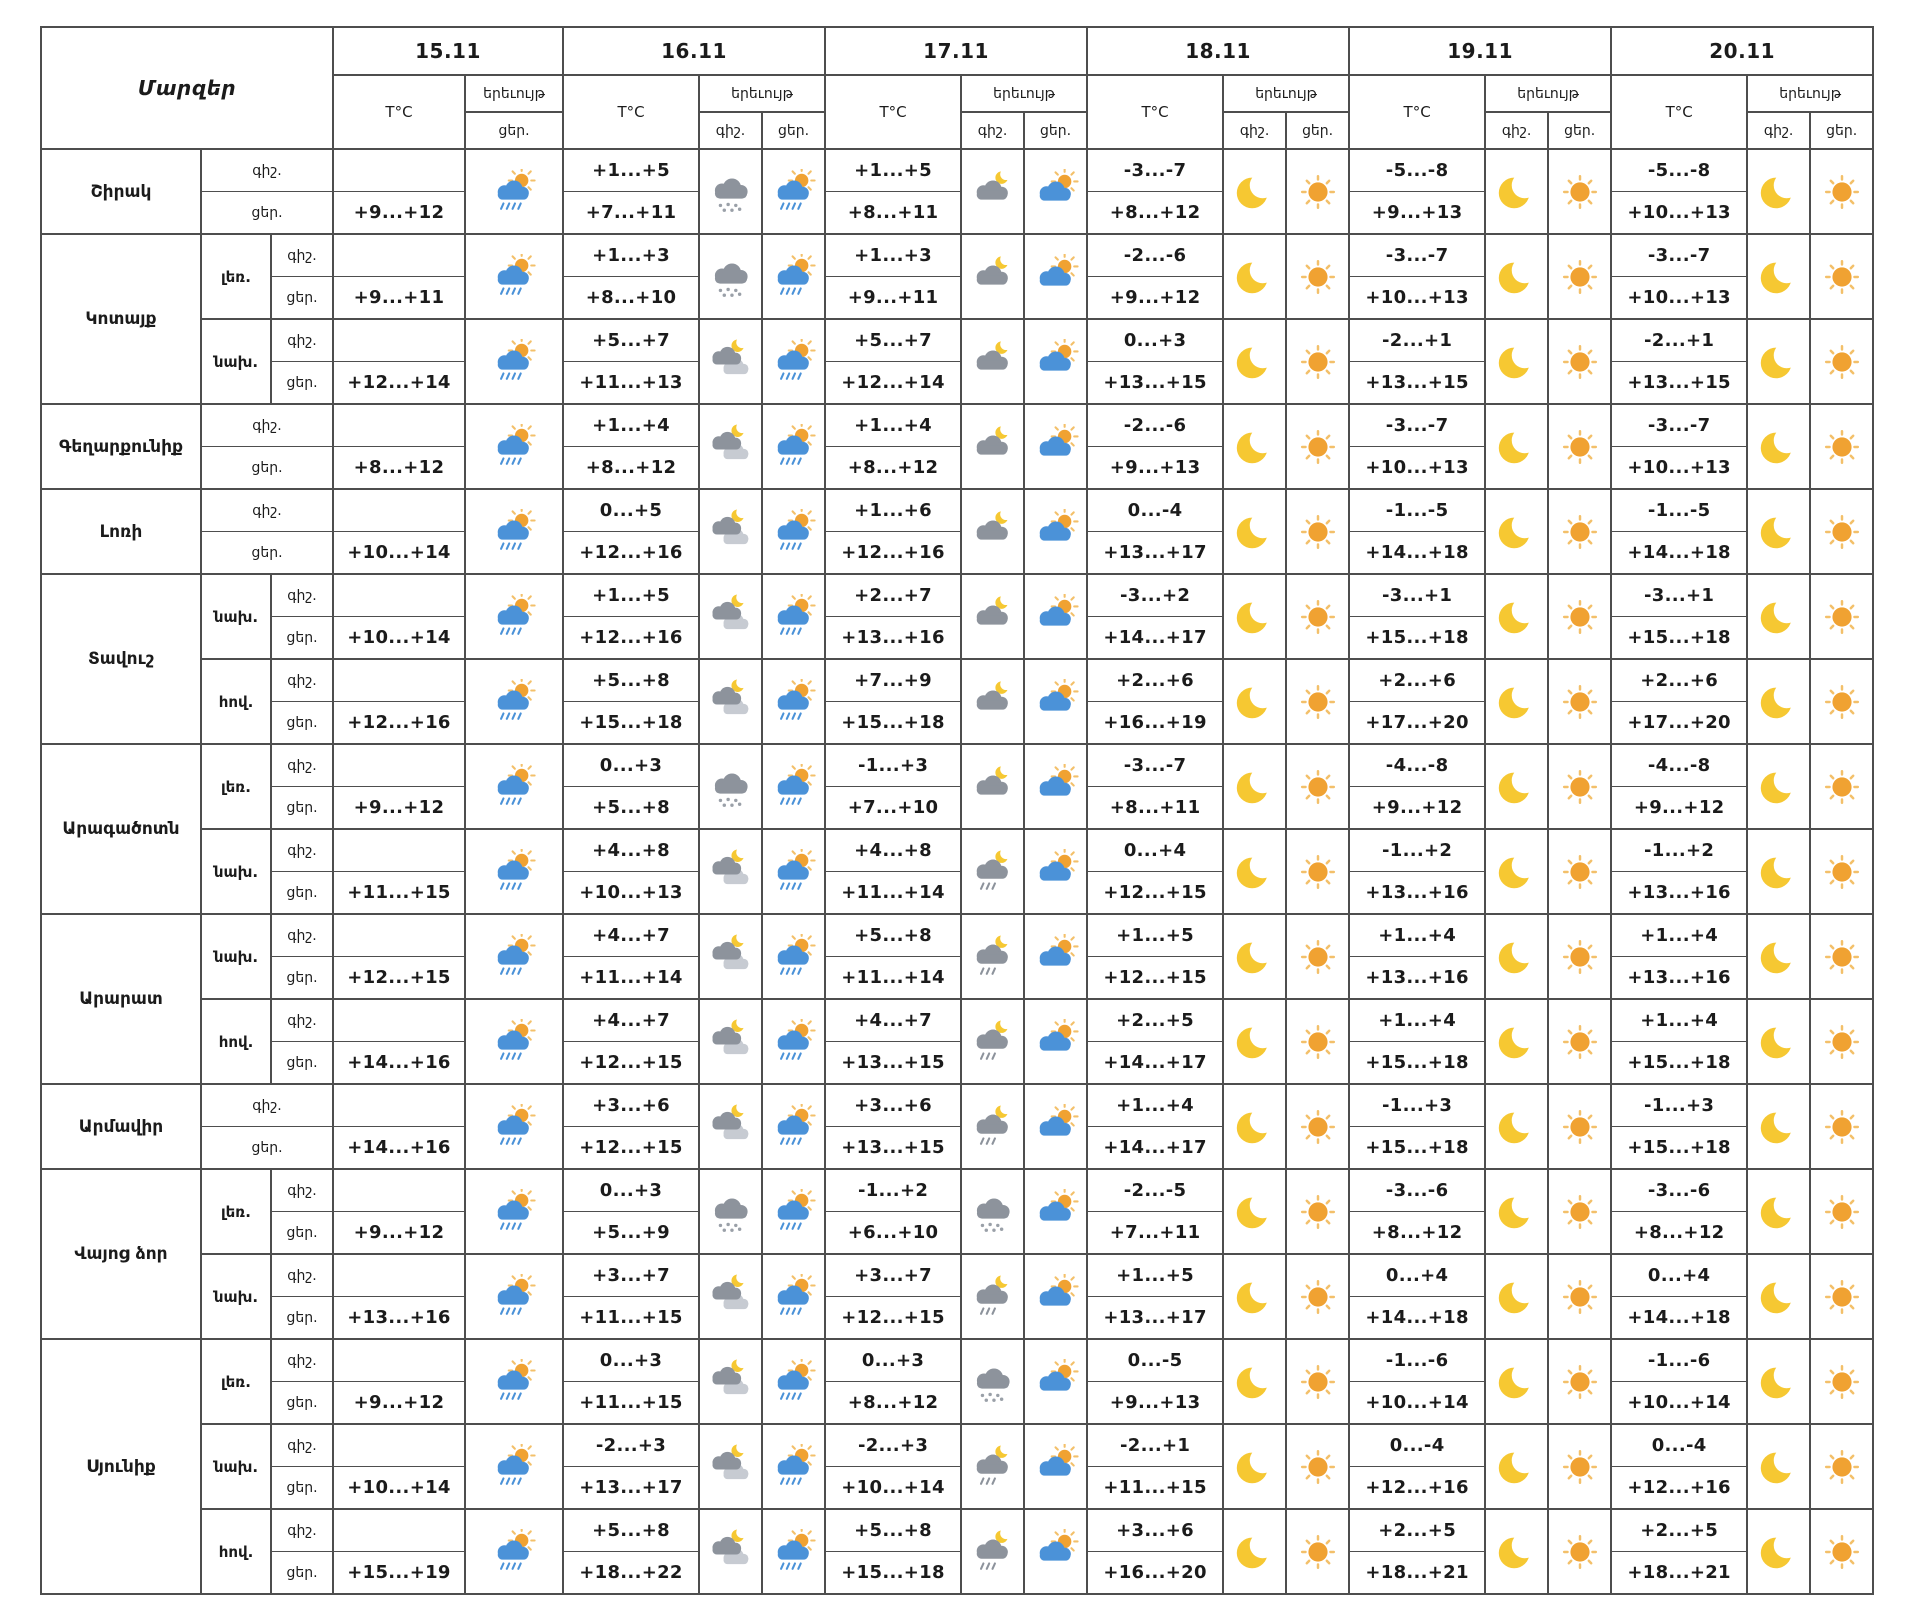  Describe the element at coordinates (1679, 850) in the screenshot. I see `temp-night: -1...+2` at that location.